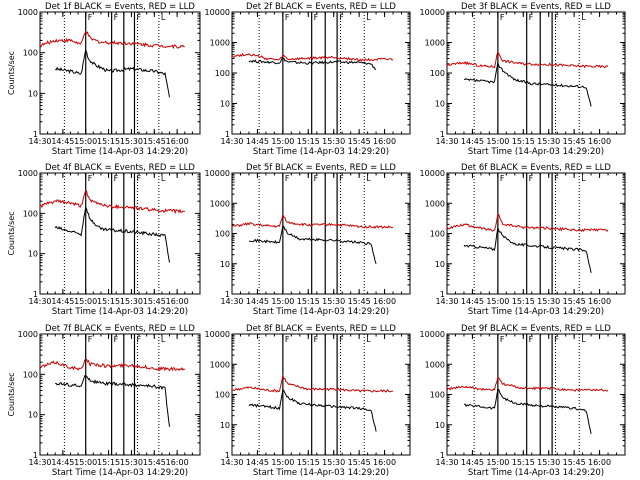 This screenshot has height=480, width=640. I want to click on panel-title: Det 5f BLACK = Events, RED = LLD, so click(321, 168).